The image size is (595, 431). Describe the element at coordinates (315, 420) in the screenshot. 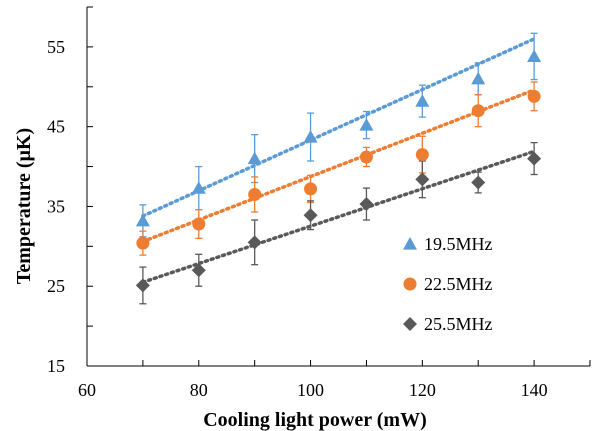

I see `x-axis-title: Cooling light power (mW)` at that location.